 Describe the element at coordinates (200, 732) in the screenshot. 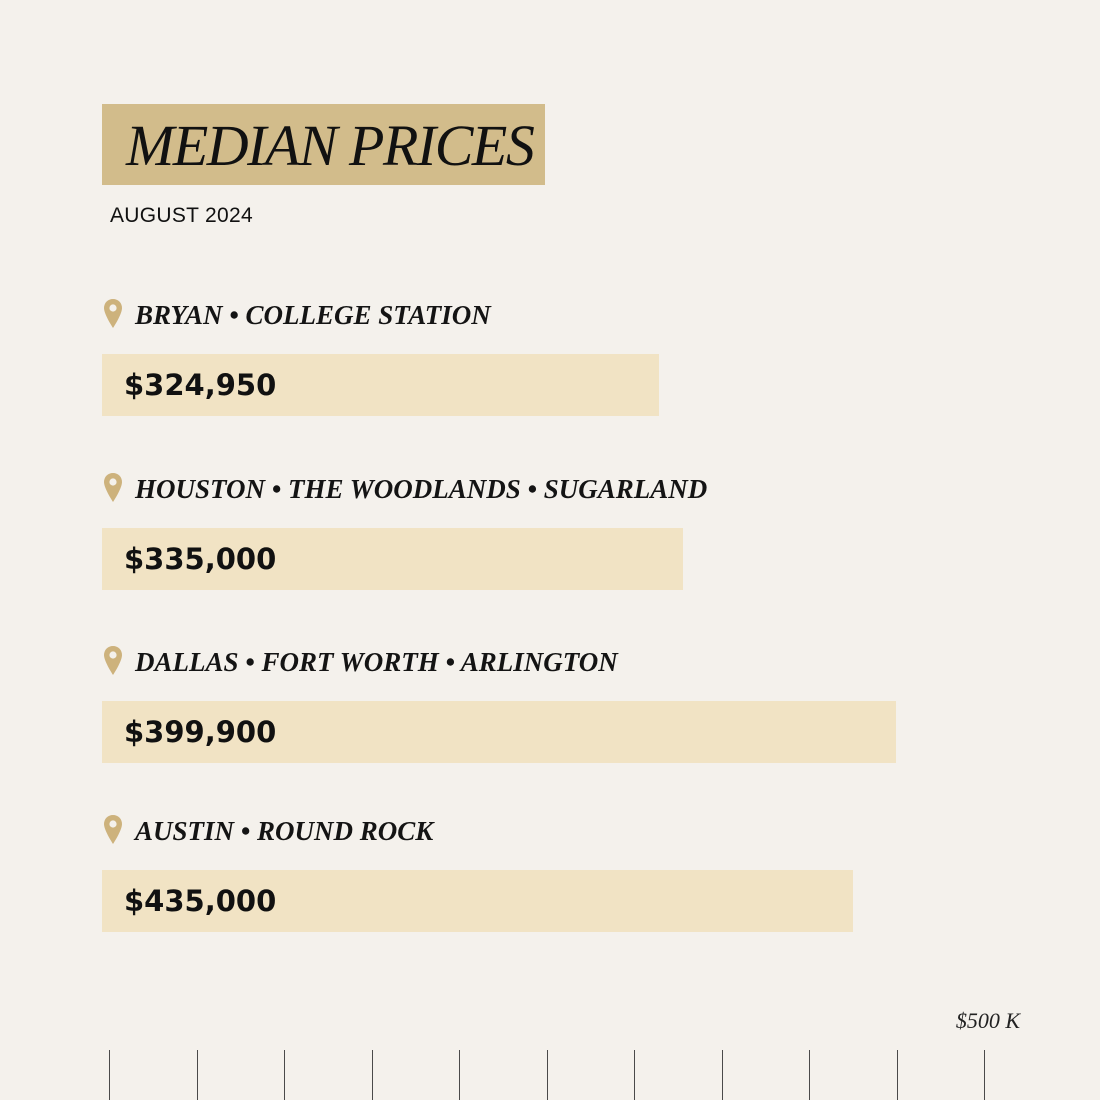

I see `bar-value-label: $399,900` at that location.